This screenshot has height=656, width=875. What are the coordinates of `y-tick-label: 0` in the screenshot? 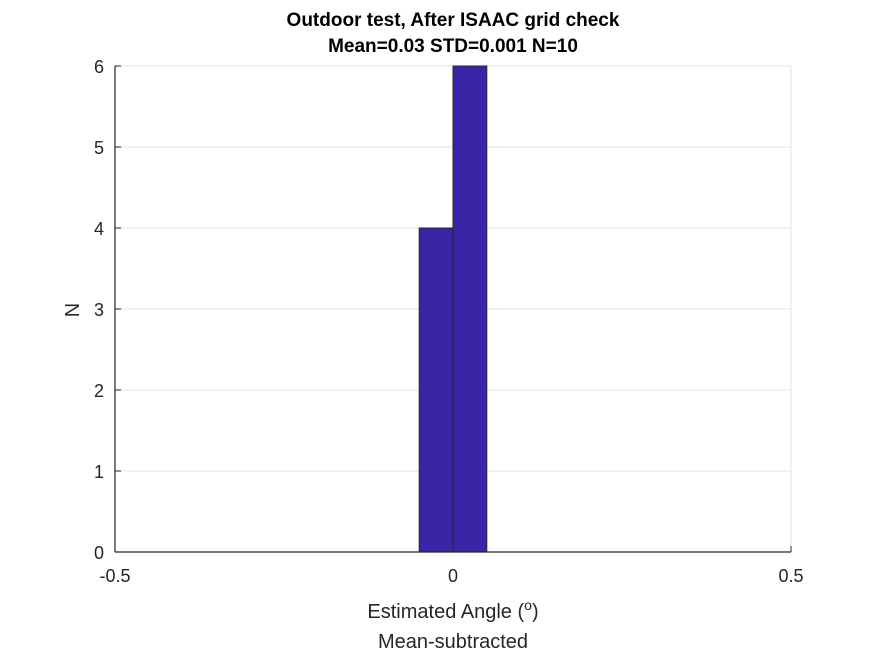 It's located at (99, 553).